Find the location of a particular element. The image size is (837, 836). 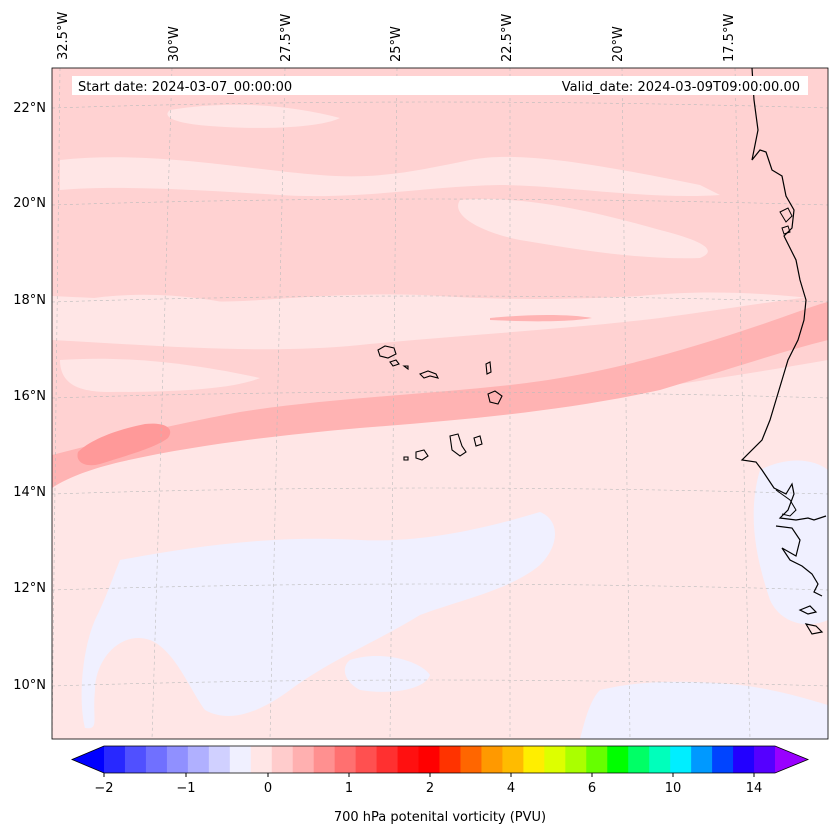

colorbar-tick-label: −2 is located at coordinates (103, 788).